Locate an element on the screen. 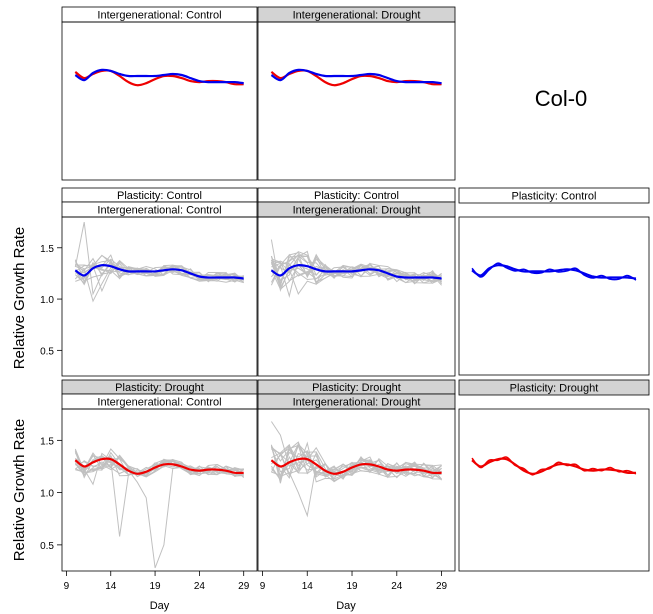  panel-frame-r3c3 is located at coordinates (554, 490).